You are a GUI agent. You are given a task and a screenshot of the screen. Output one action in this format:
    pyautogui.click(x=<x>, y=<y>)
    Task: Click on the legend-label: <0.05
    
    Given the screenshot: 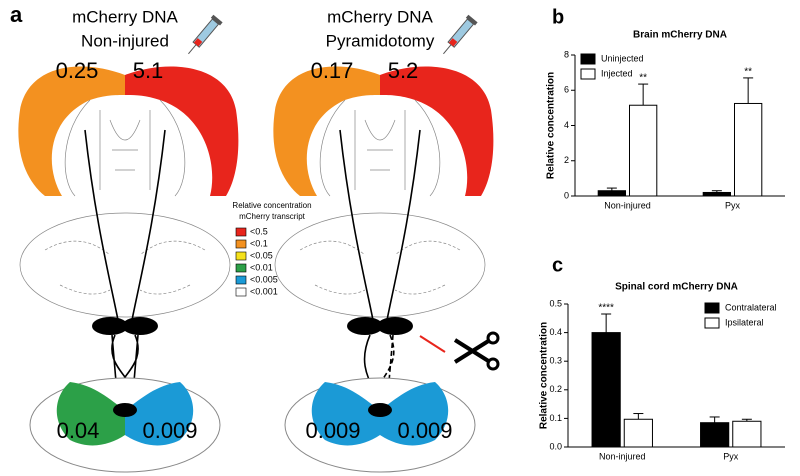 What is the action you would take?
    pyautogui.click(x=261, y=255)
    